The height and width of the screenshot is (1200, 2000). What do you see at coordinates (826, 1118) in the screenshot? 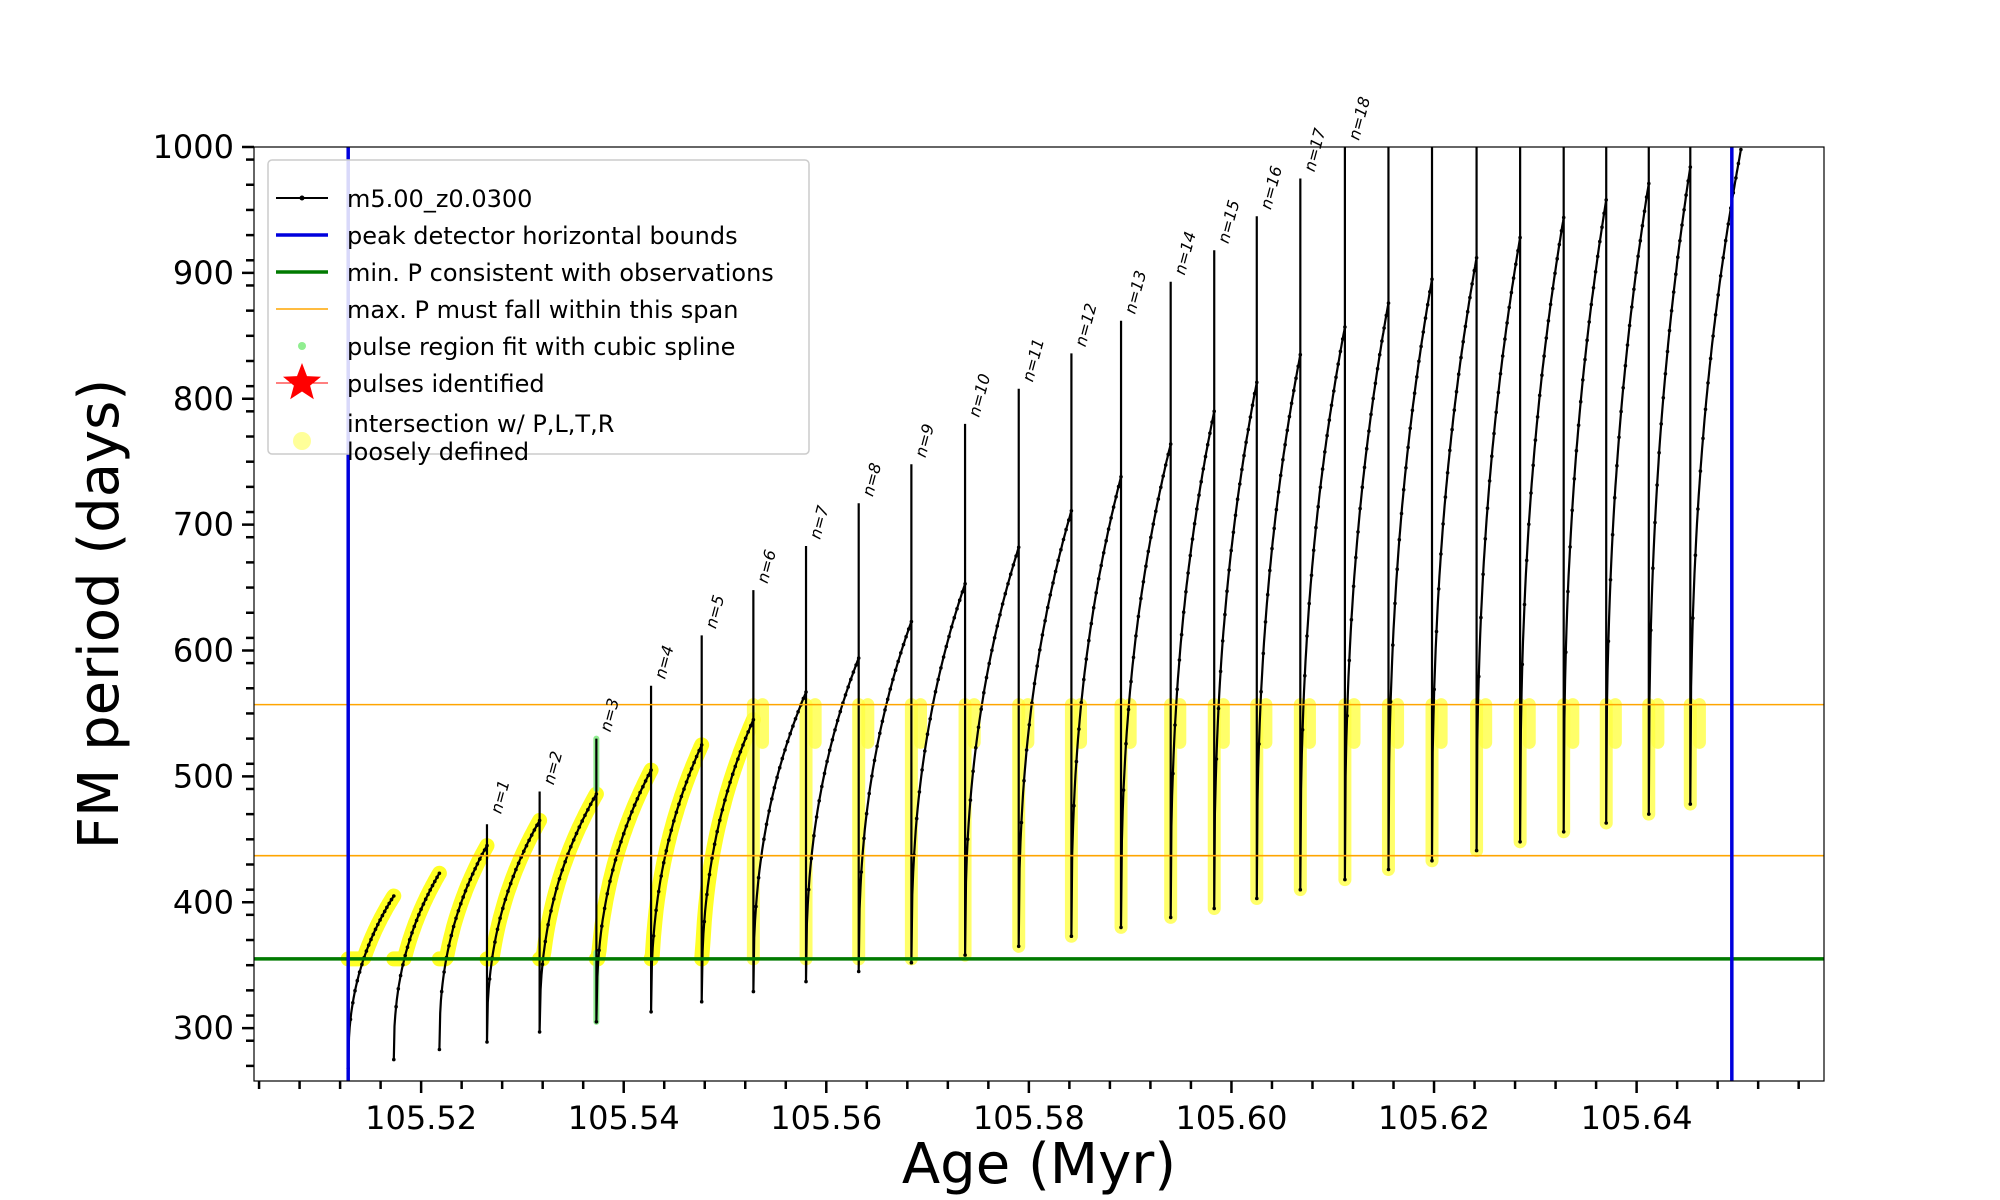
I see `x-tick-label: 105.56` at bounding box center [826, 1118].